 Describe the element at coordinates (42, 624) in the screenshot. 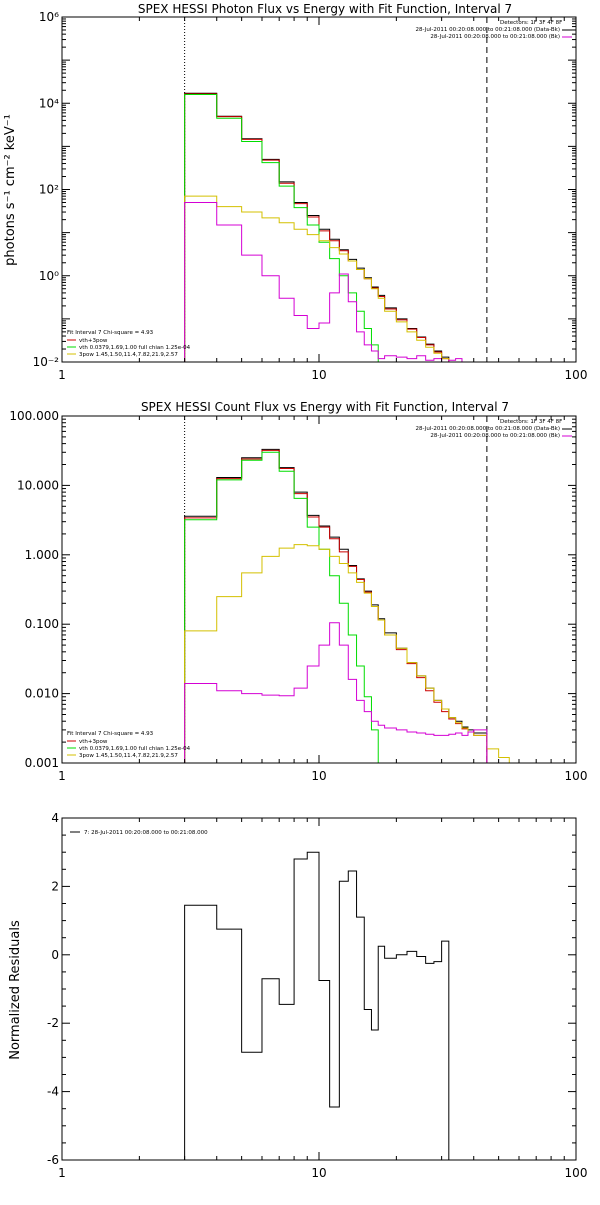

I see `count-flux-y-tick-label: 0.100` at that location.